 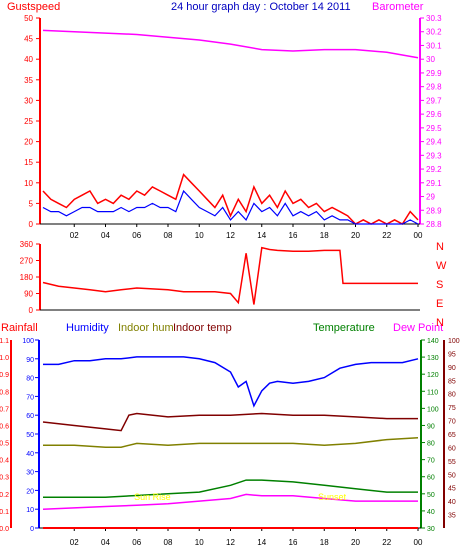 I want to click on windspeed-line, so click(x=230, y=207).